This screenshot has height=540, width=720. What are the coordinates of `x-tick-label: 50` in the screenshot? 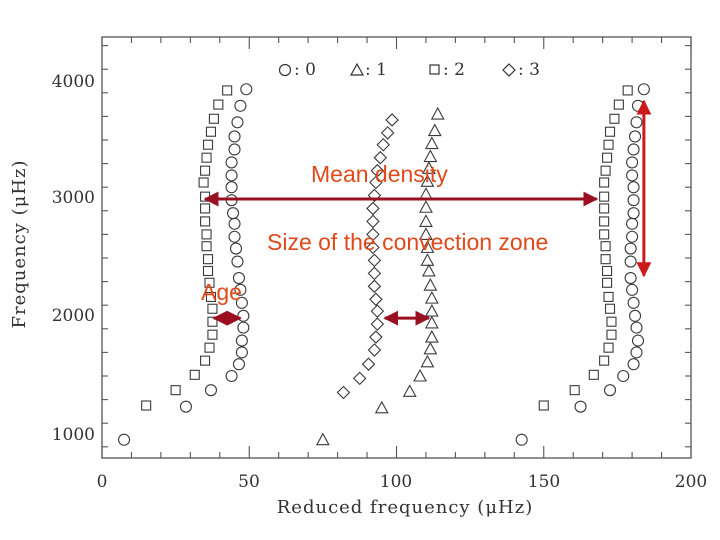 It's located at (249, 482).